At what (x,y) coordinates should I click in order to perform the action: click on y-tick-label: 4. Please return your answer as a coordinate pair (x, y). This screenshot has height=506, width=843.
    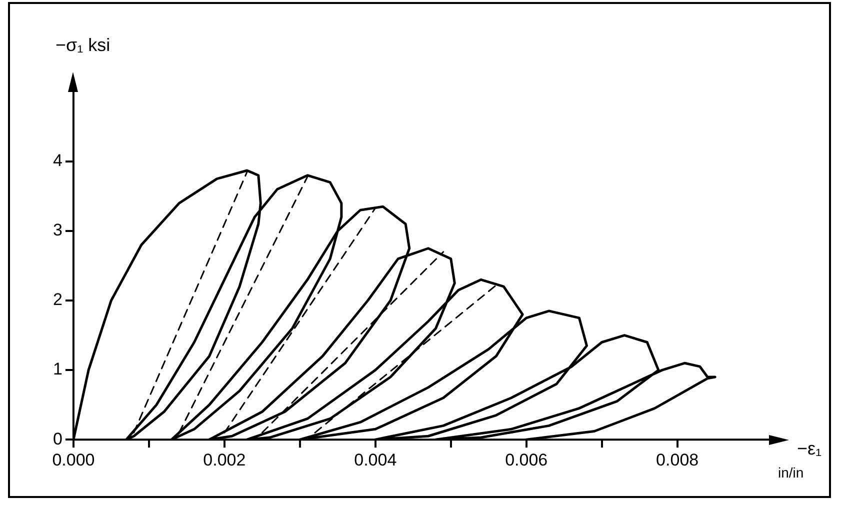
    Looking at the image, I should click on (57, 160).